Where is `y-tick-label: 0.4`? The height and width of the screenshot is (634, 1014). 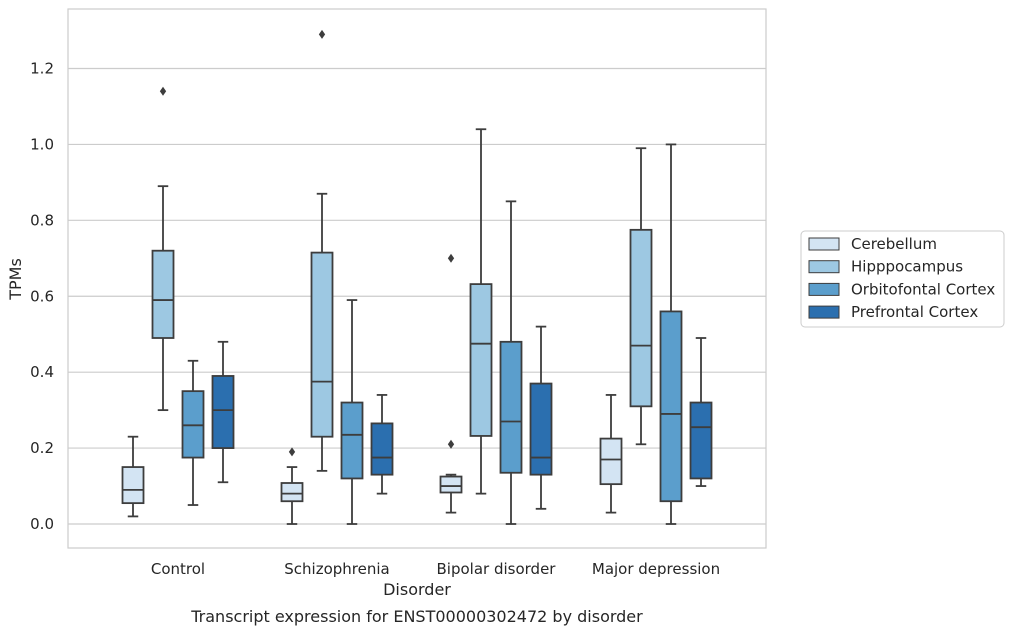
y-tick-label: 0.4 is located at coordinates (42, 372).